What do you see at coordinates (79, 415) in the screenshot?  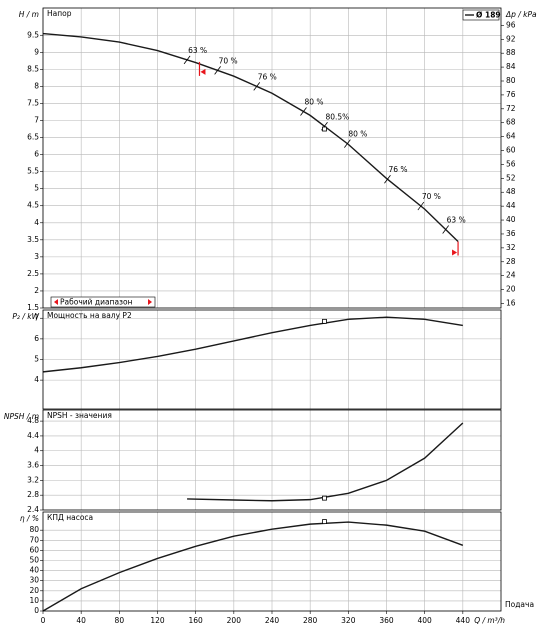 I see `panel-title: NPSH - значения` at bounding box center [79, 415].